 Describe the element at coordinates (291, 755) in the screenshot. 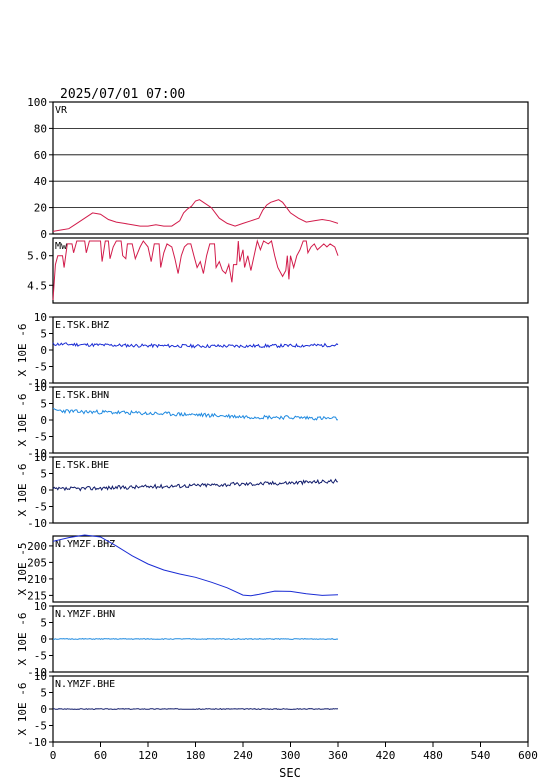

I see `x-tick-label: 300` at that location.